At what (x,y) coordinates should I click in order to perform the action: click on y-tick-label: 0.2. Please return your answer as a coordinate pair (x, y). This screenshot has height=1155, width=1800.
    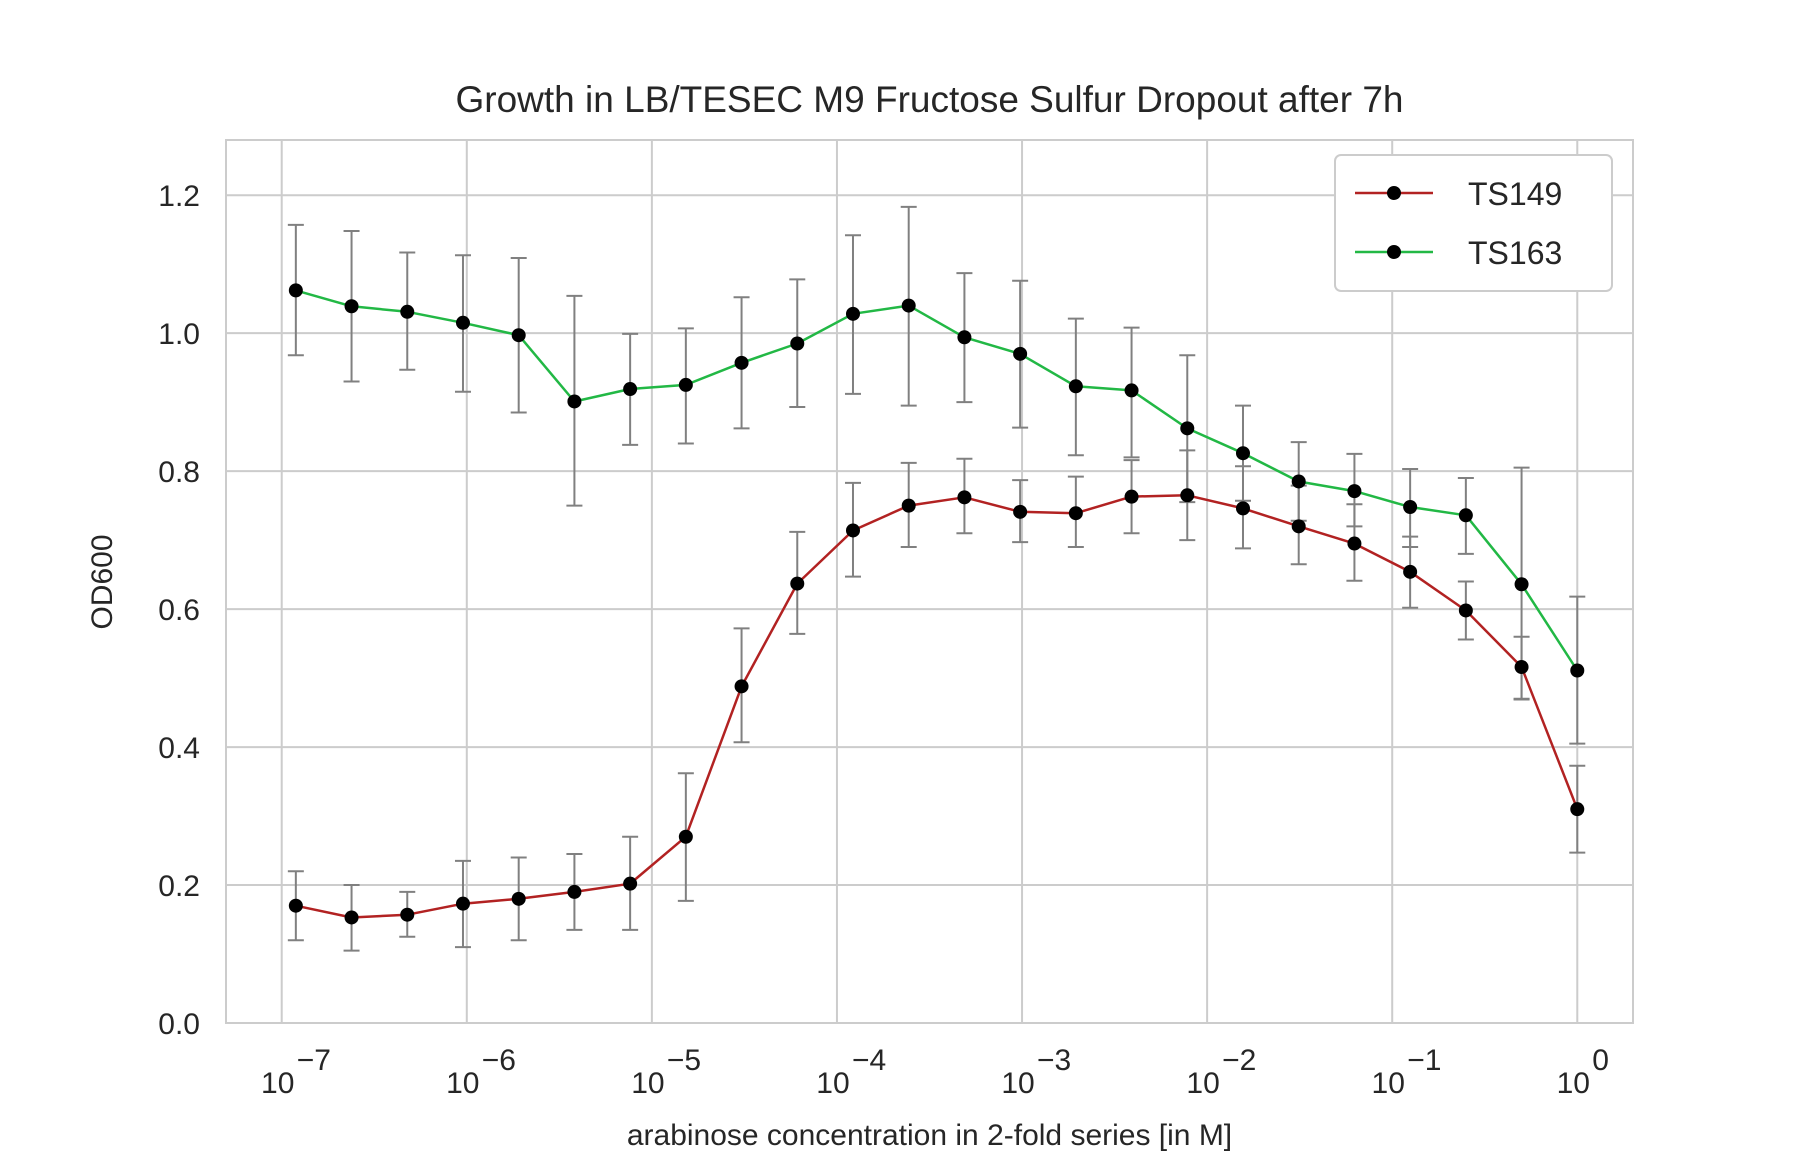
    Looking at the image, I should click on (179, 886).